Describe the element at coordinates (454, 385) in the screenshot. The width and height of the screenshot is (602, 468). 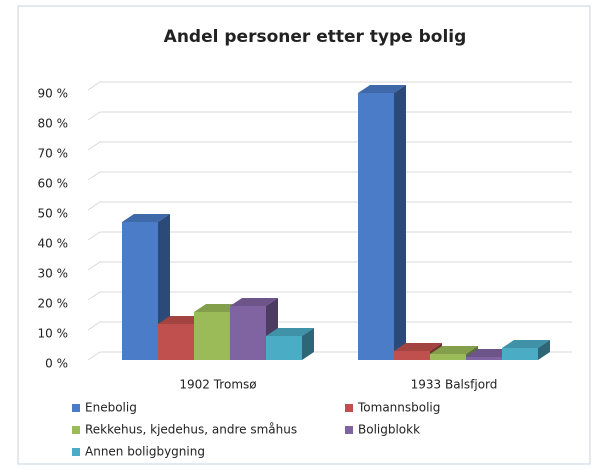
I see `x-tick-label: 1933 Balsfjord` at that location.